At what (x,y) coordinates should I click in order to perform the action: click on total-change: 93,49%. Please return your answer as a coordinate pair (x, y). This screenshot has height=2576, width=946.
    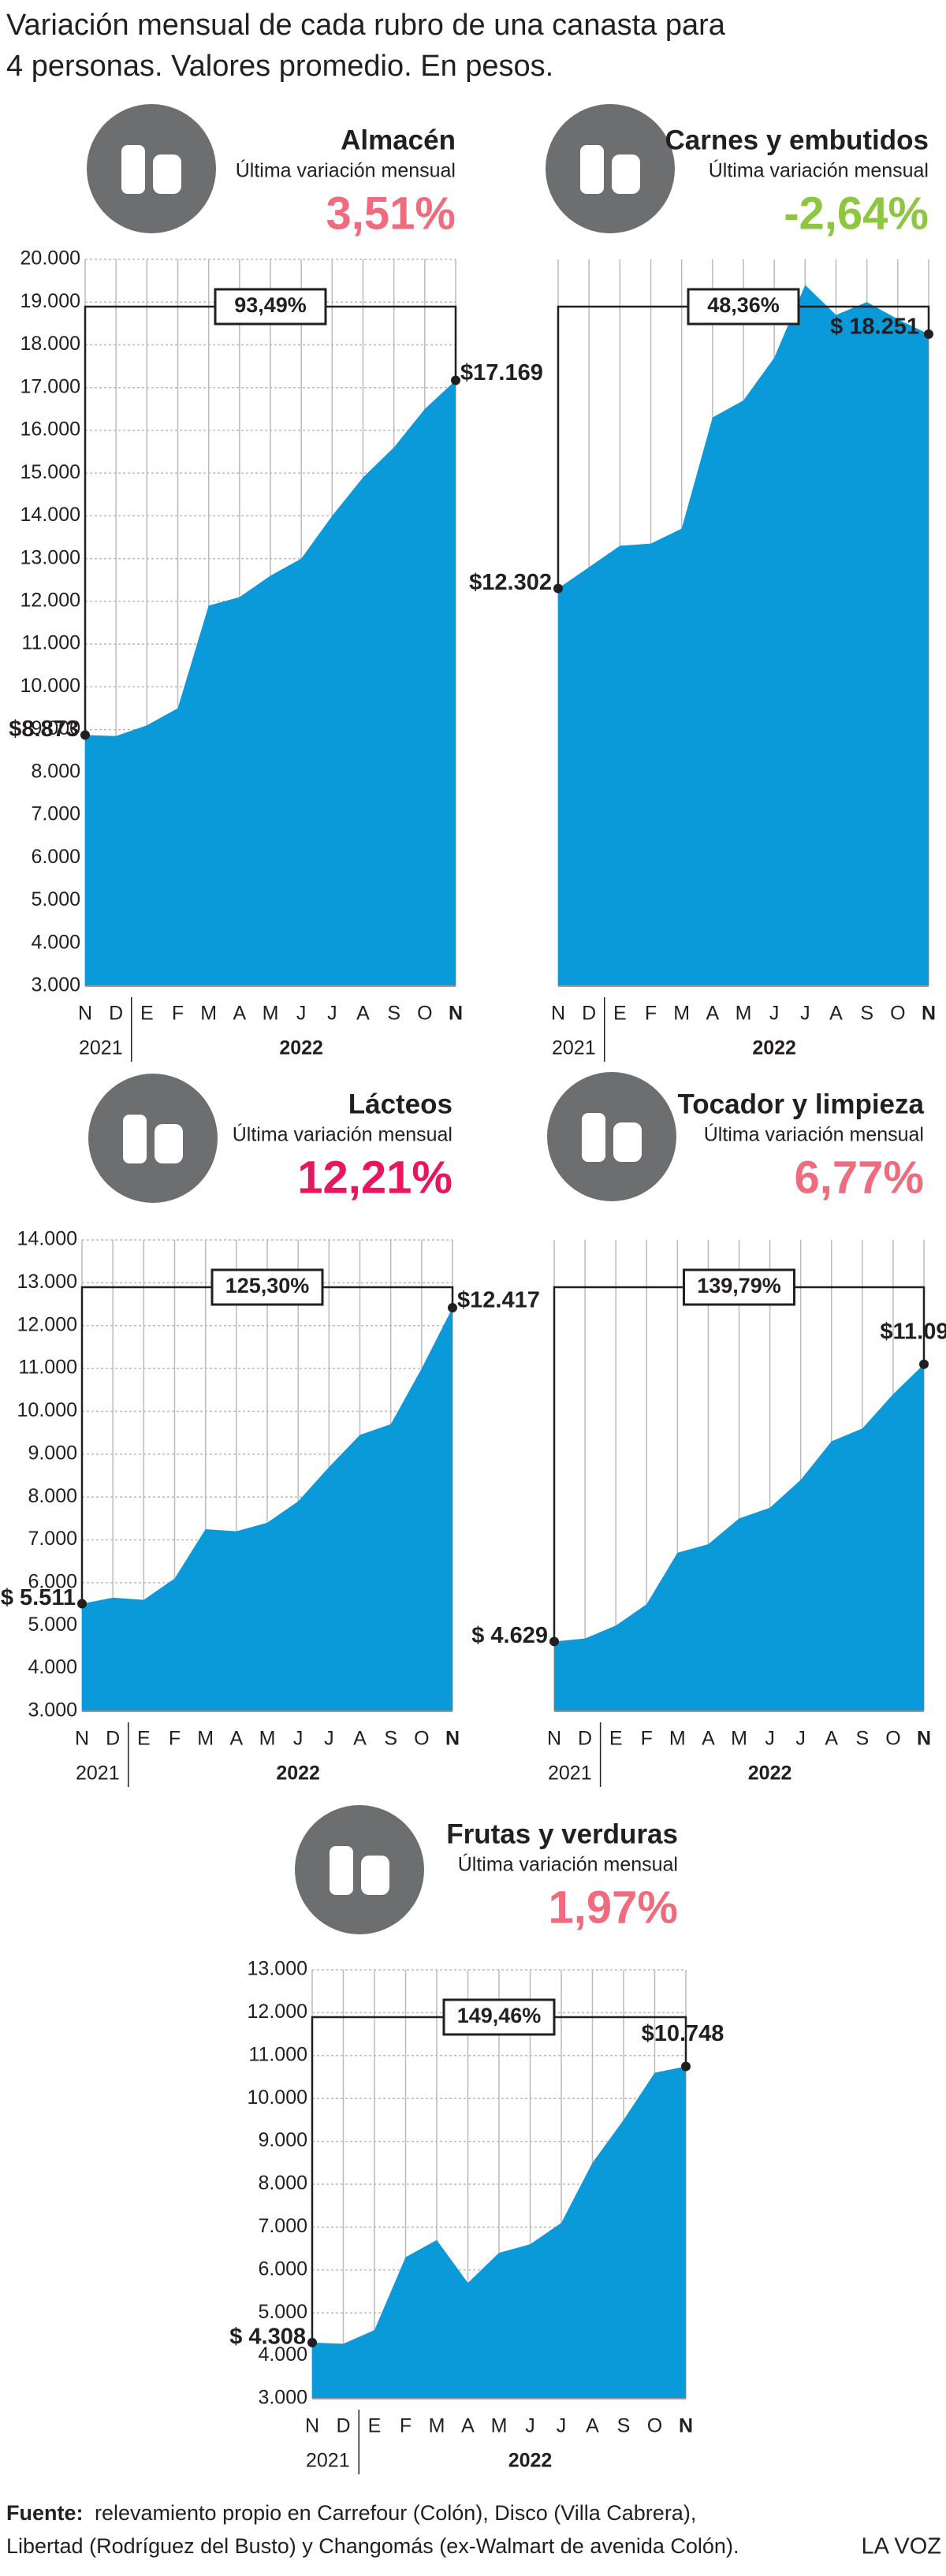
    Looking at the image, I should click on (270, 305).